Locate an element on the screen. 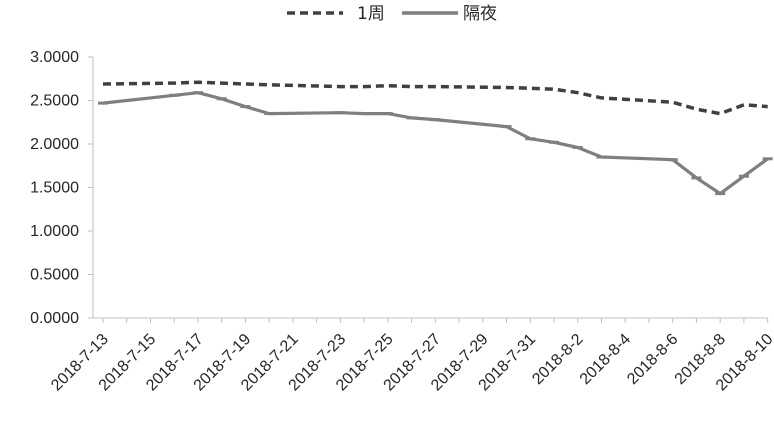 This screenshot has height=431, width=774. y-tick-label: 0.5000 is located at coordinates (54, 275).